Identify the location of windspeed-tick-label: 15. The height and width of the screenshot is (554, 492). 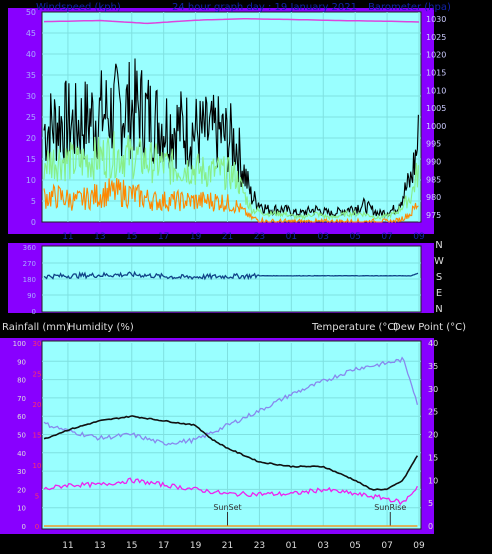
(31, 159).